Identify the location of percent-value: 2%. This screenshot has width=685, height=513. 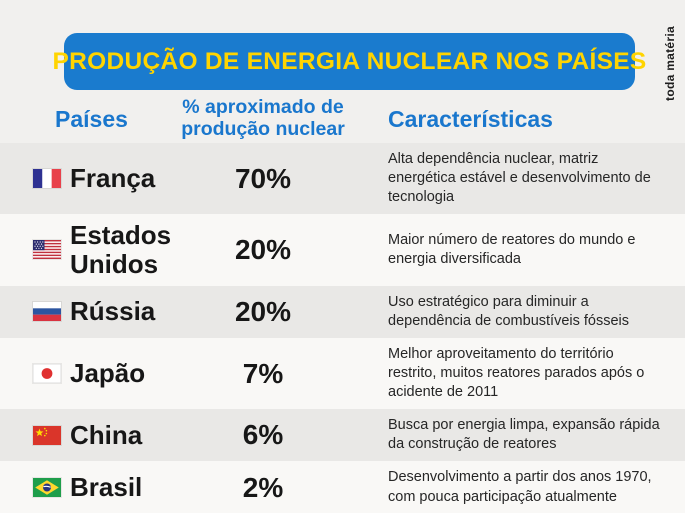
(263, 487).